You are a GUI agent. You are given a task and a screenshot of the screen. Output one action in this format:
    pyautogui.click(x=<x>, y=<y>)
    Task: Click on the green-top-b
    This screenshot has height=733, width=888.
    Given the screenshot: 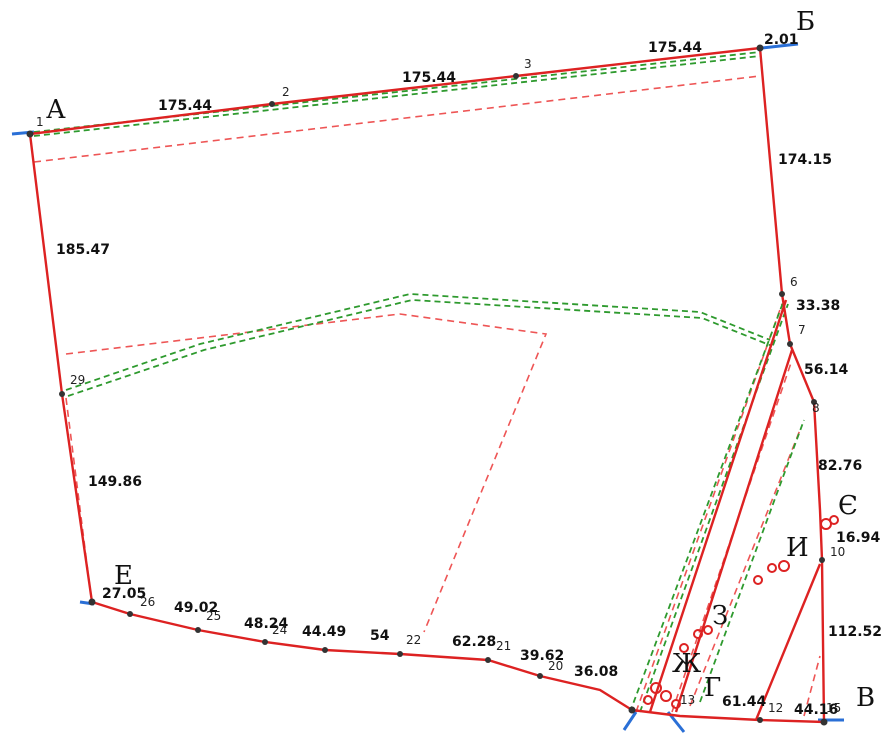 What is the action you would take?
    pyautogui.click(x=397, y=96)
    